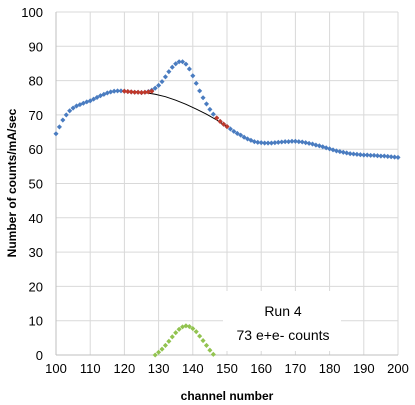 Image resolution: width=415 pixels, height=405 pixels. I want to click on annotation-box: Run 4 73 e+e- counts, so click(282, 321).